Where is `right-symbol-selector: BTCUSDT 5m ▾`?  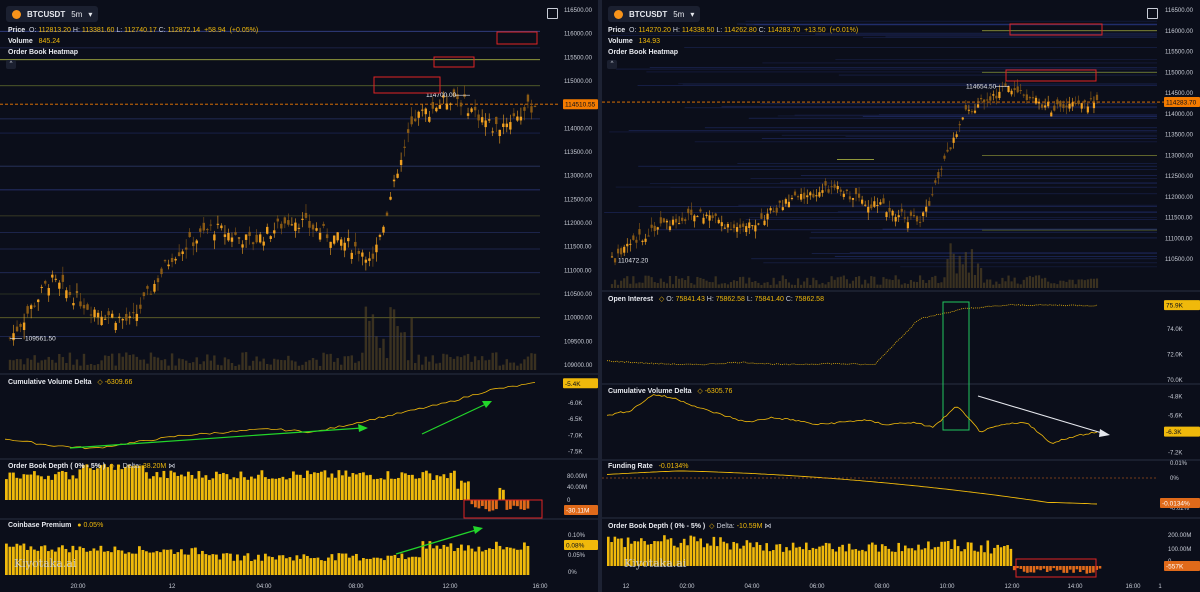 right-symbol-selector: BTCUSDT 5m ▾ is located at coordinates (654, 14).